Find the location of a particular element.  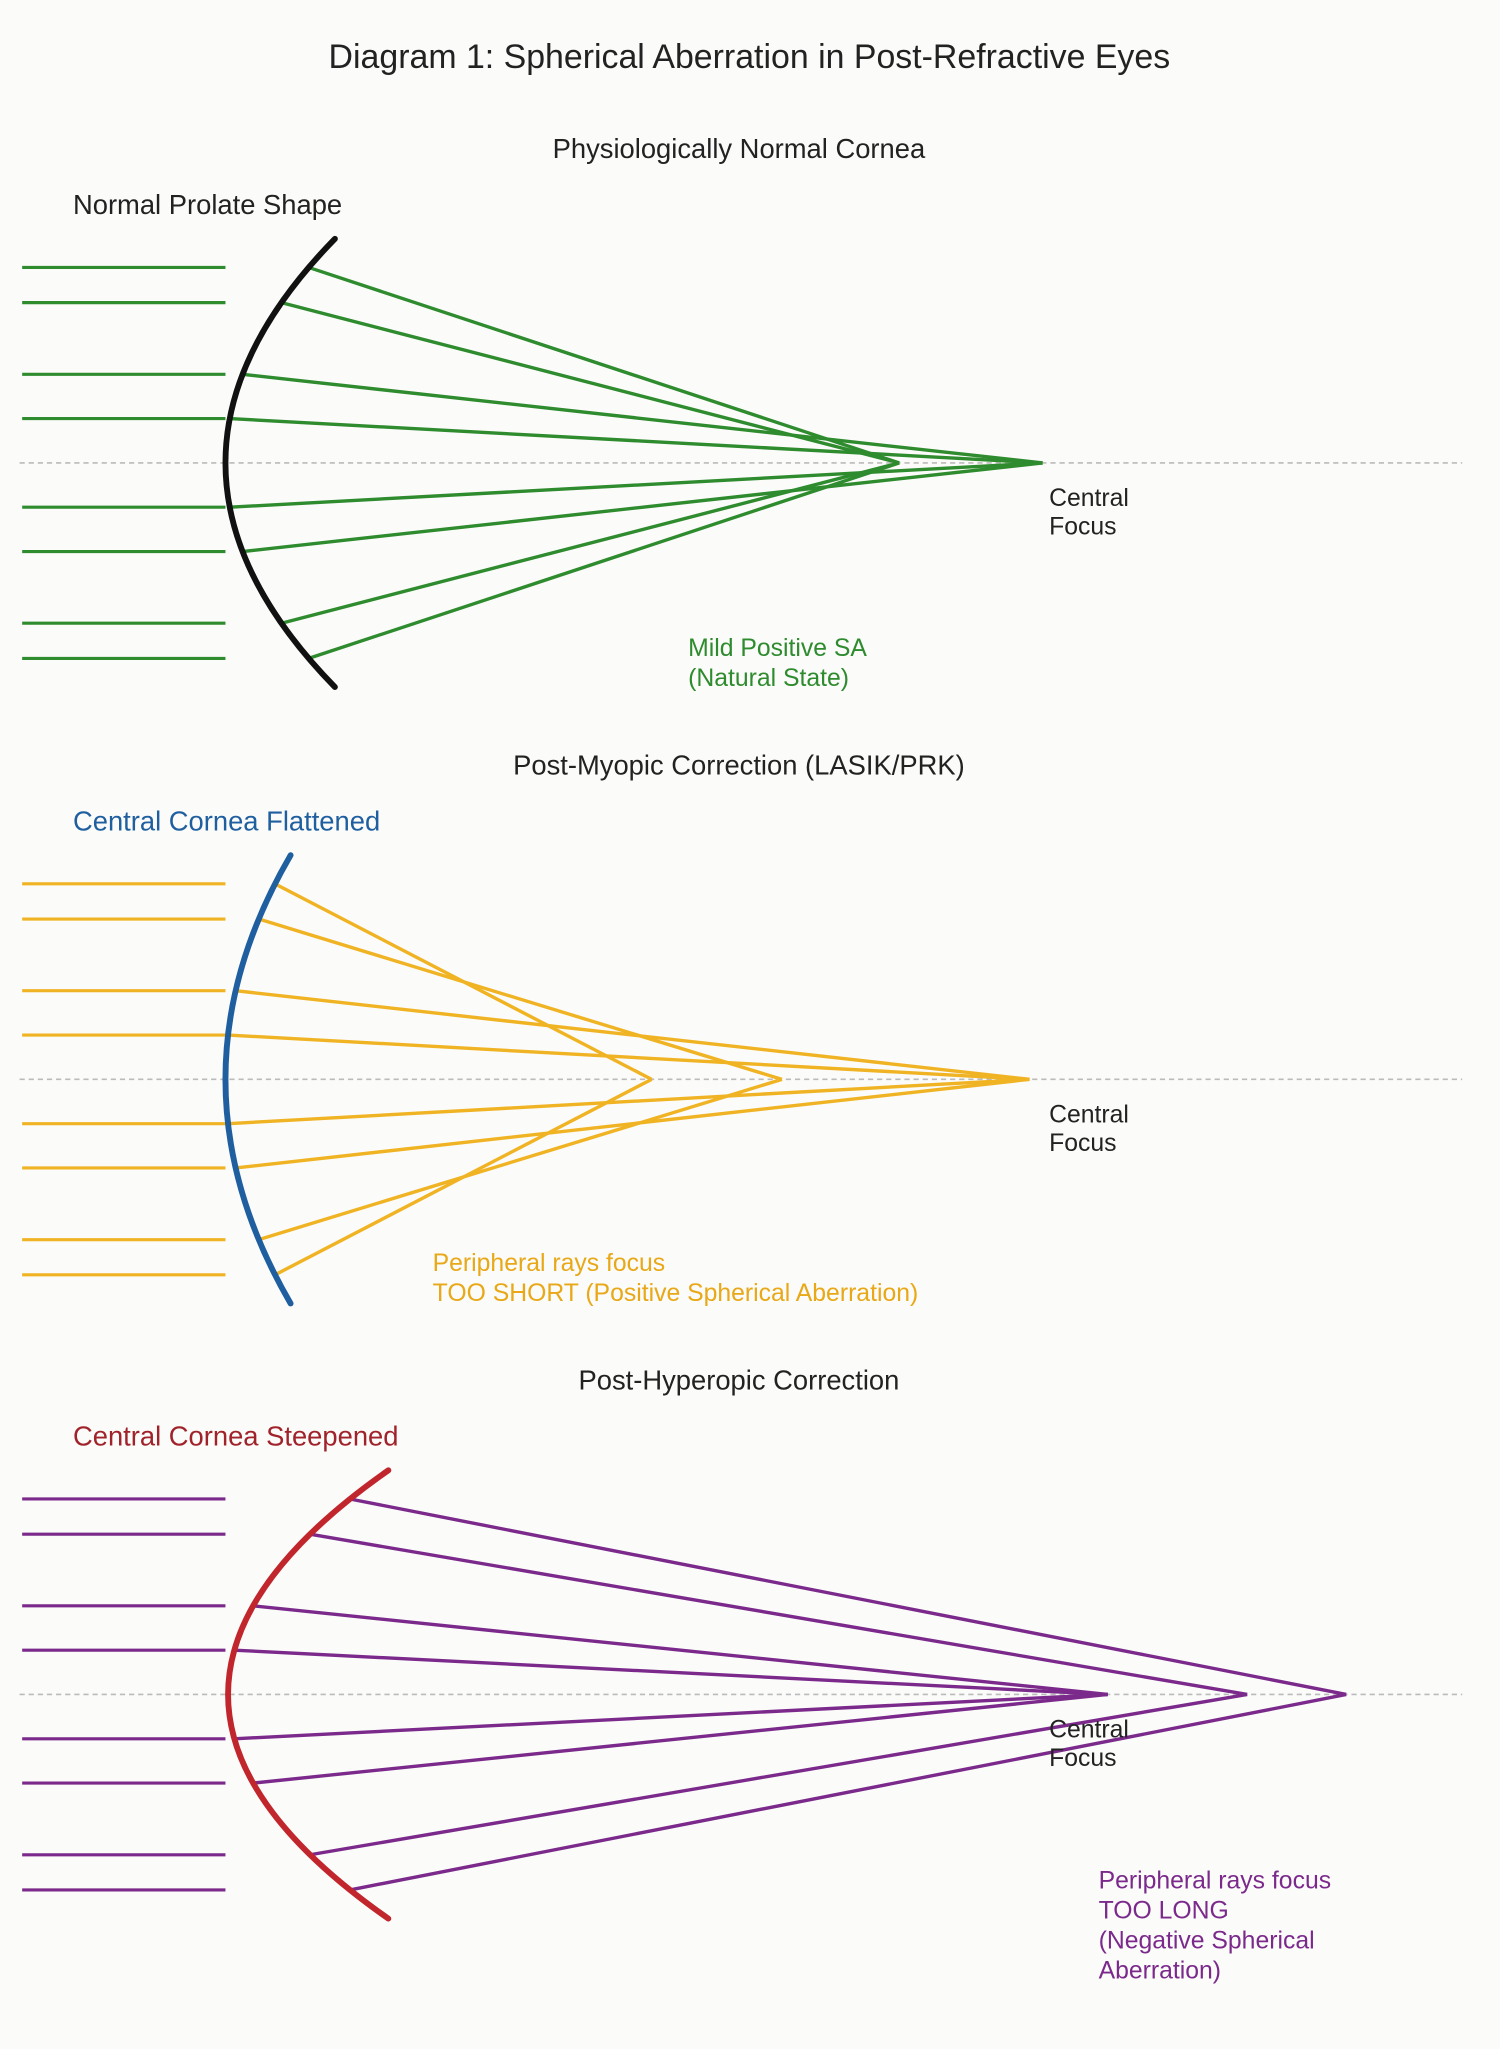

note: Mild Positive SA is located at coordinates (777, 648).